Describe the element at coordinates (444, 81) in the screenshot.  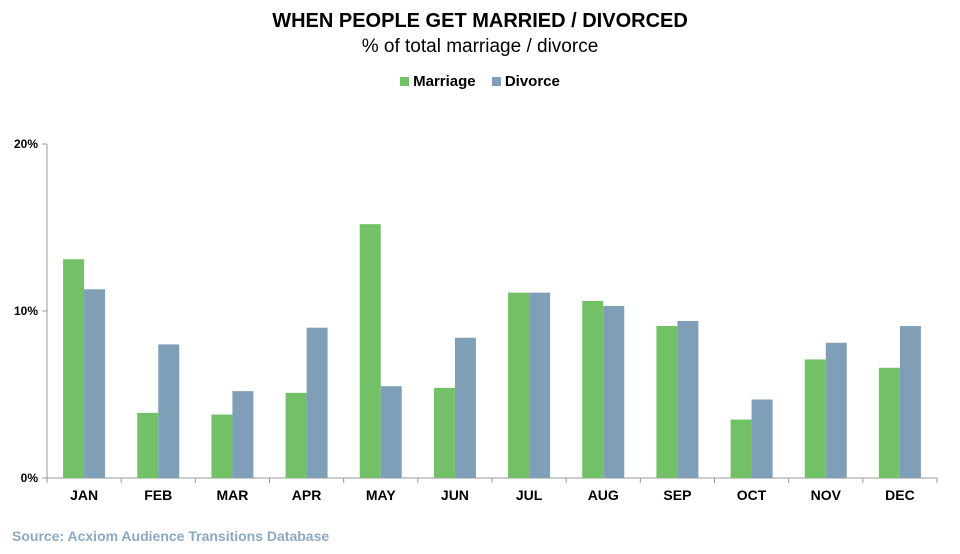
I see `legend-label-marriage: Marriage` at that location.